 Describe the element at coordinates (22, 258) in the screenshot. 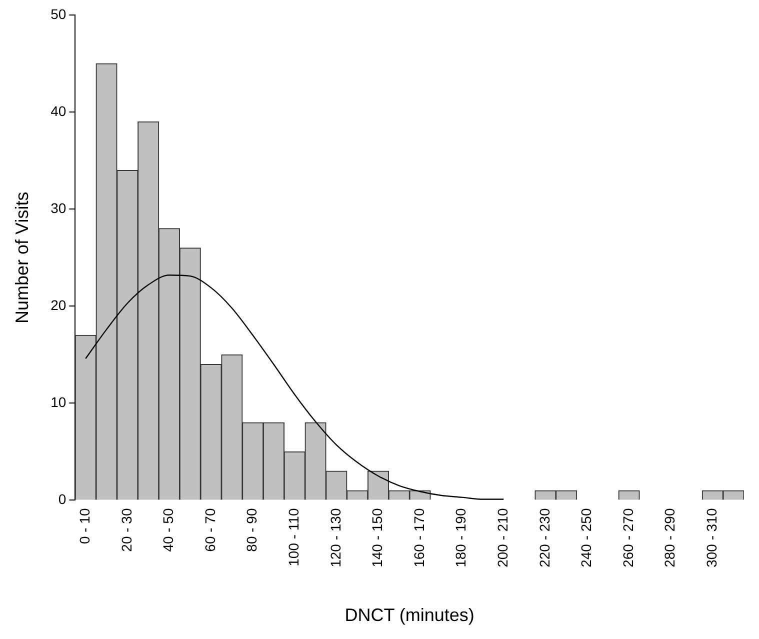

I see `y-axis-title: Number of Visits` at that location.